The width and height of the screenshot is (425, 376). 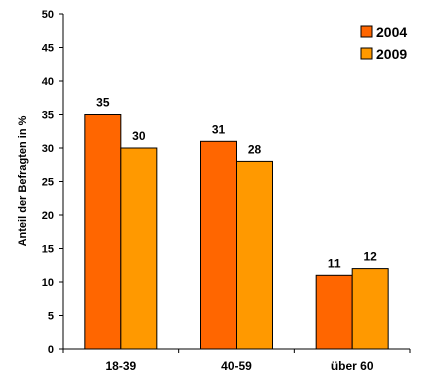 What do you see at coordinates (48, 15) in the screenshot?
I see `y-tick-label: 50` at bounding box center [48, 15].